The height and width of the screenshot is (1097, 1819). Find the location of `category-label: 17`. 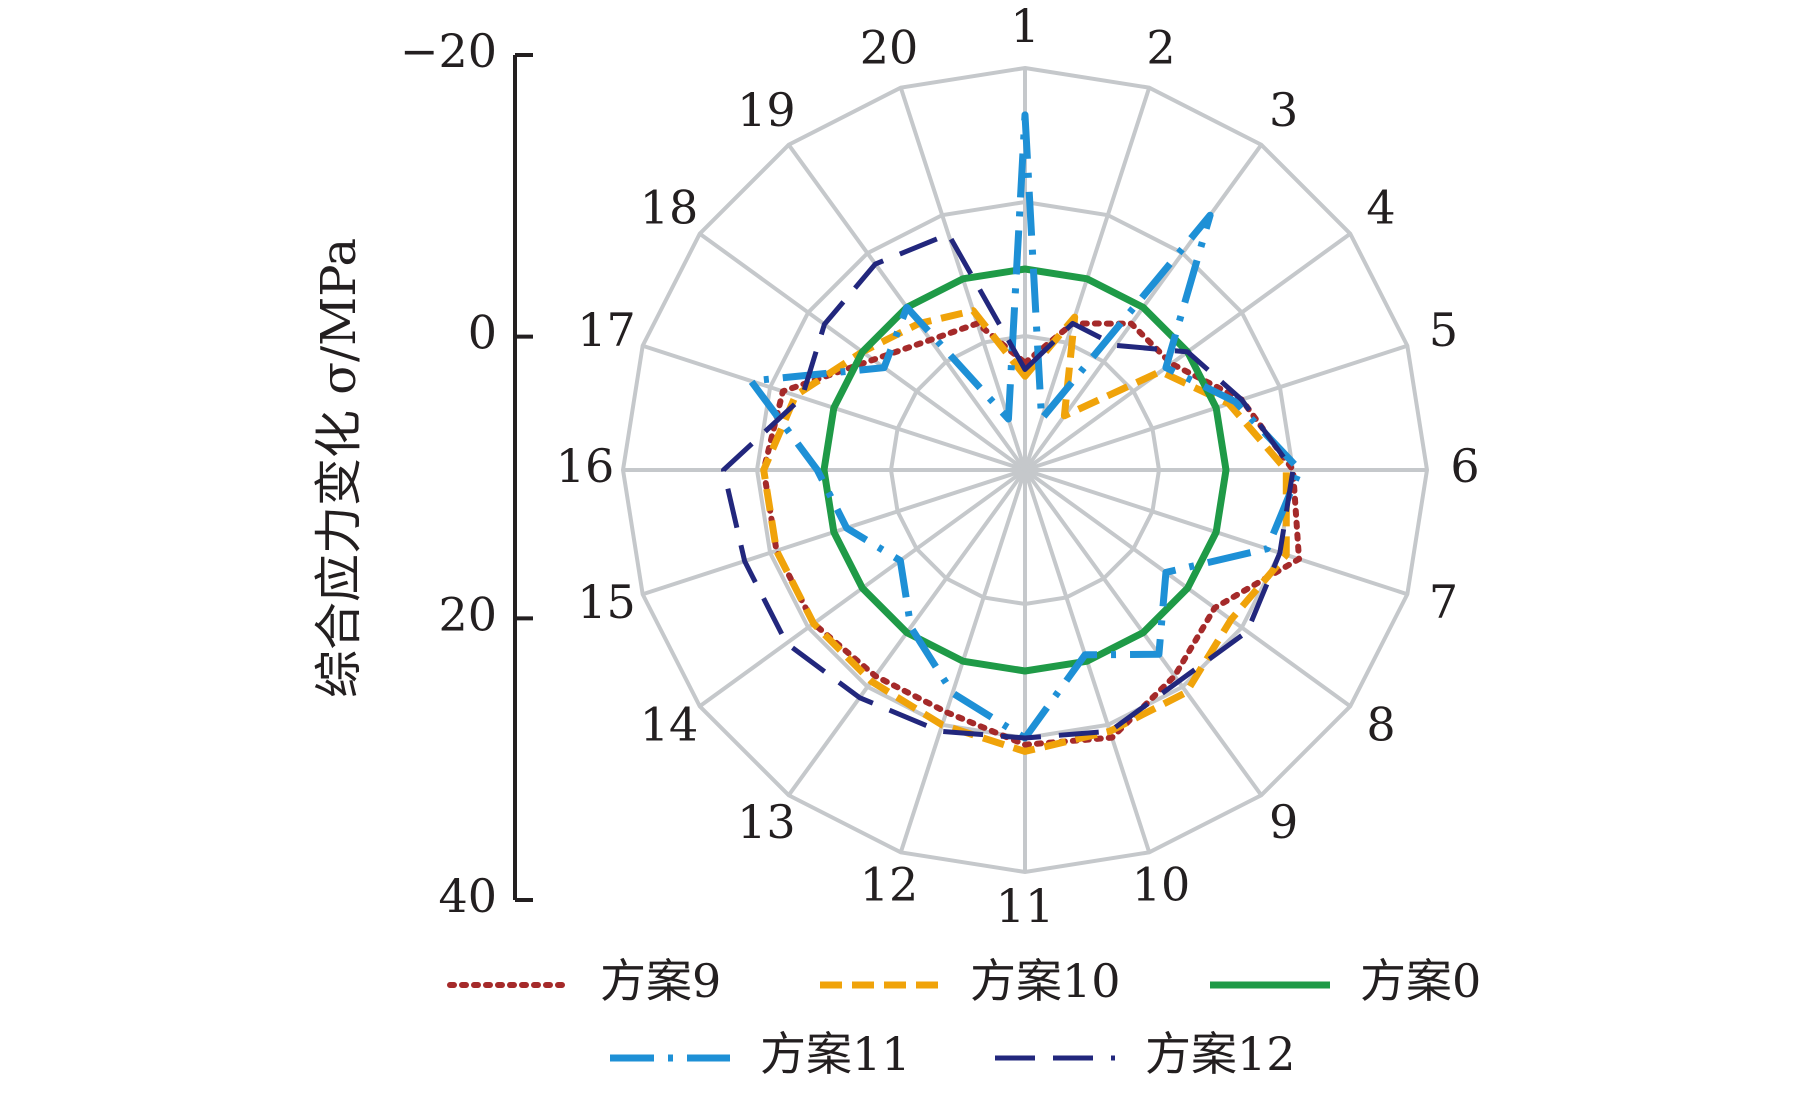

category-label: 17 is located at coordinates (606, 330).